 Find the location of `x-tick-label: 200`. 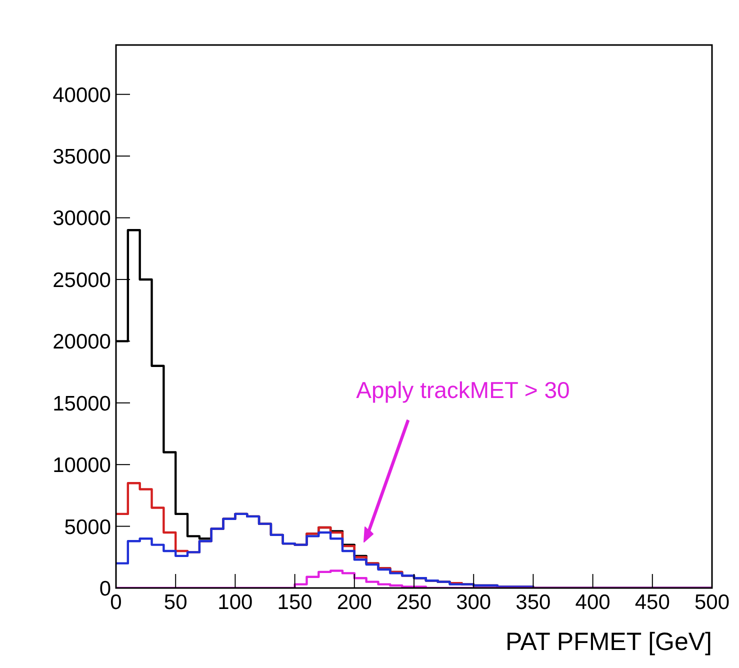

x-tick-label: 200 is located at coordinates (354, 602).